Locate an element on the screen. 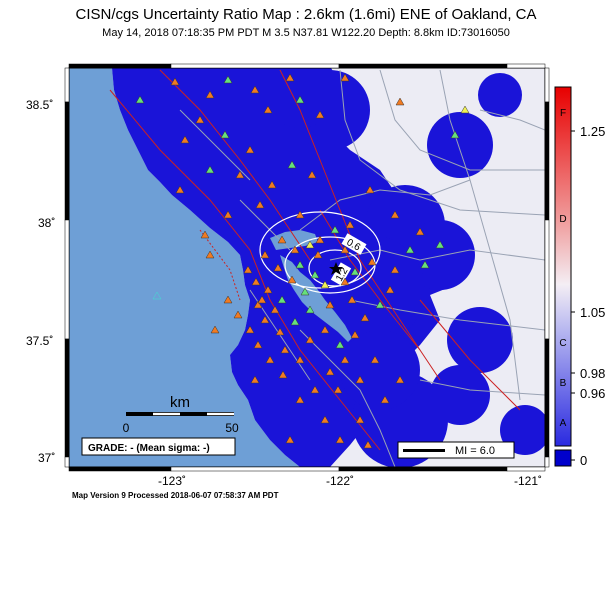 This screenshot has height=591, width=612. lat-tick-38-5: 38.5˚ is located at coordinates (40, 105).